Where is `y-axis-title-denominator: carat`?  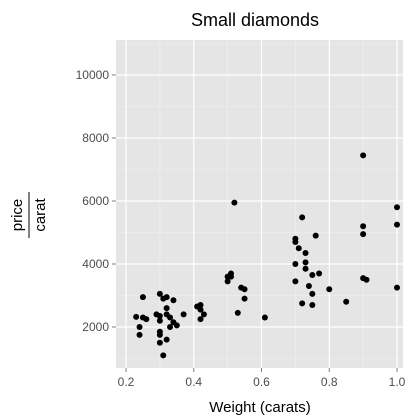
y-axis-title-denominator: carat is located at coordinates (40, 215).